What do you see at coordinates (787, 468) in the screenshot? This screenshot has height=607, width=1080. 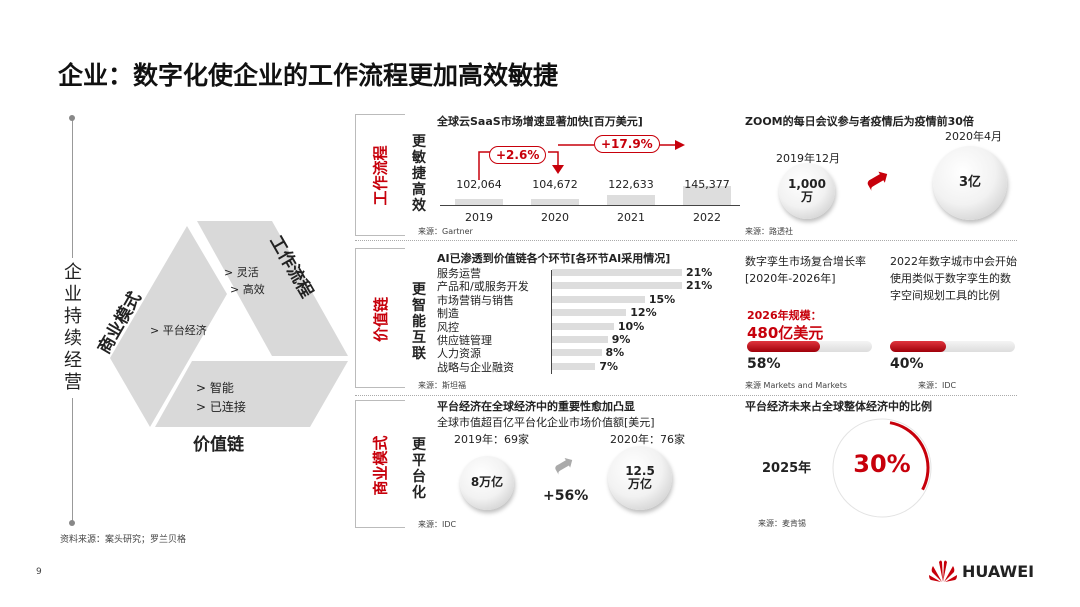 I see `year-label: 2025年` at bounding box center [787, 468].